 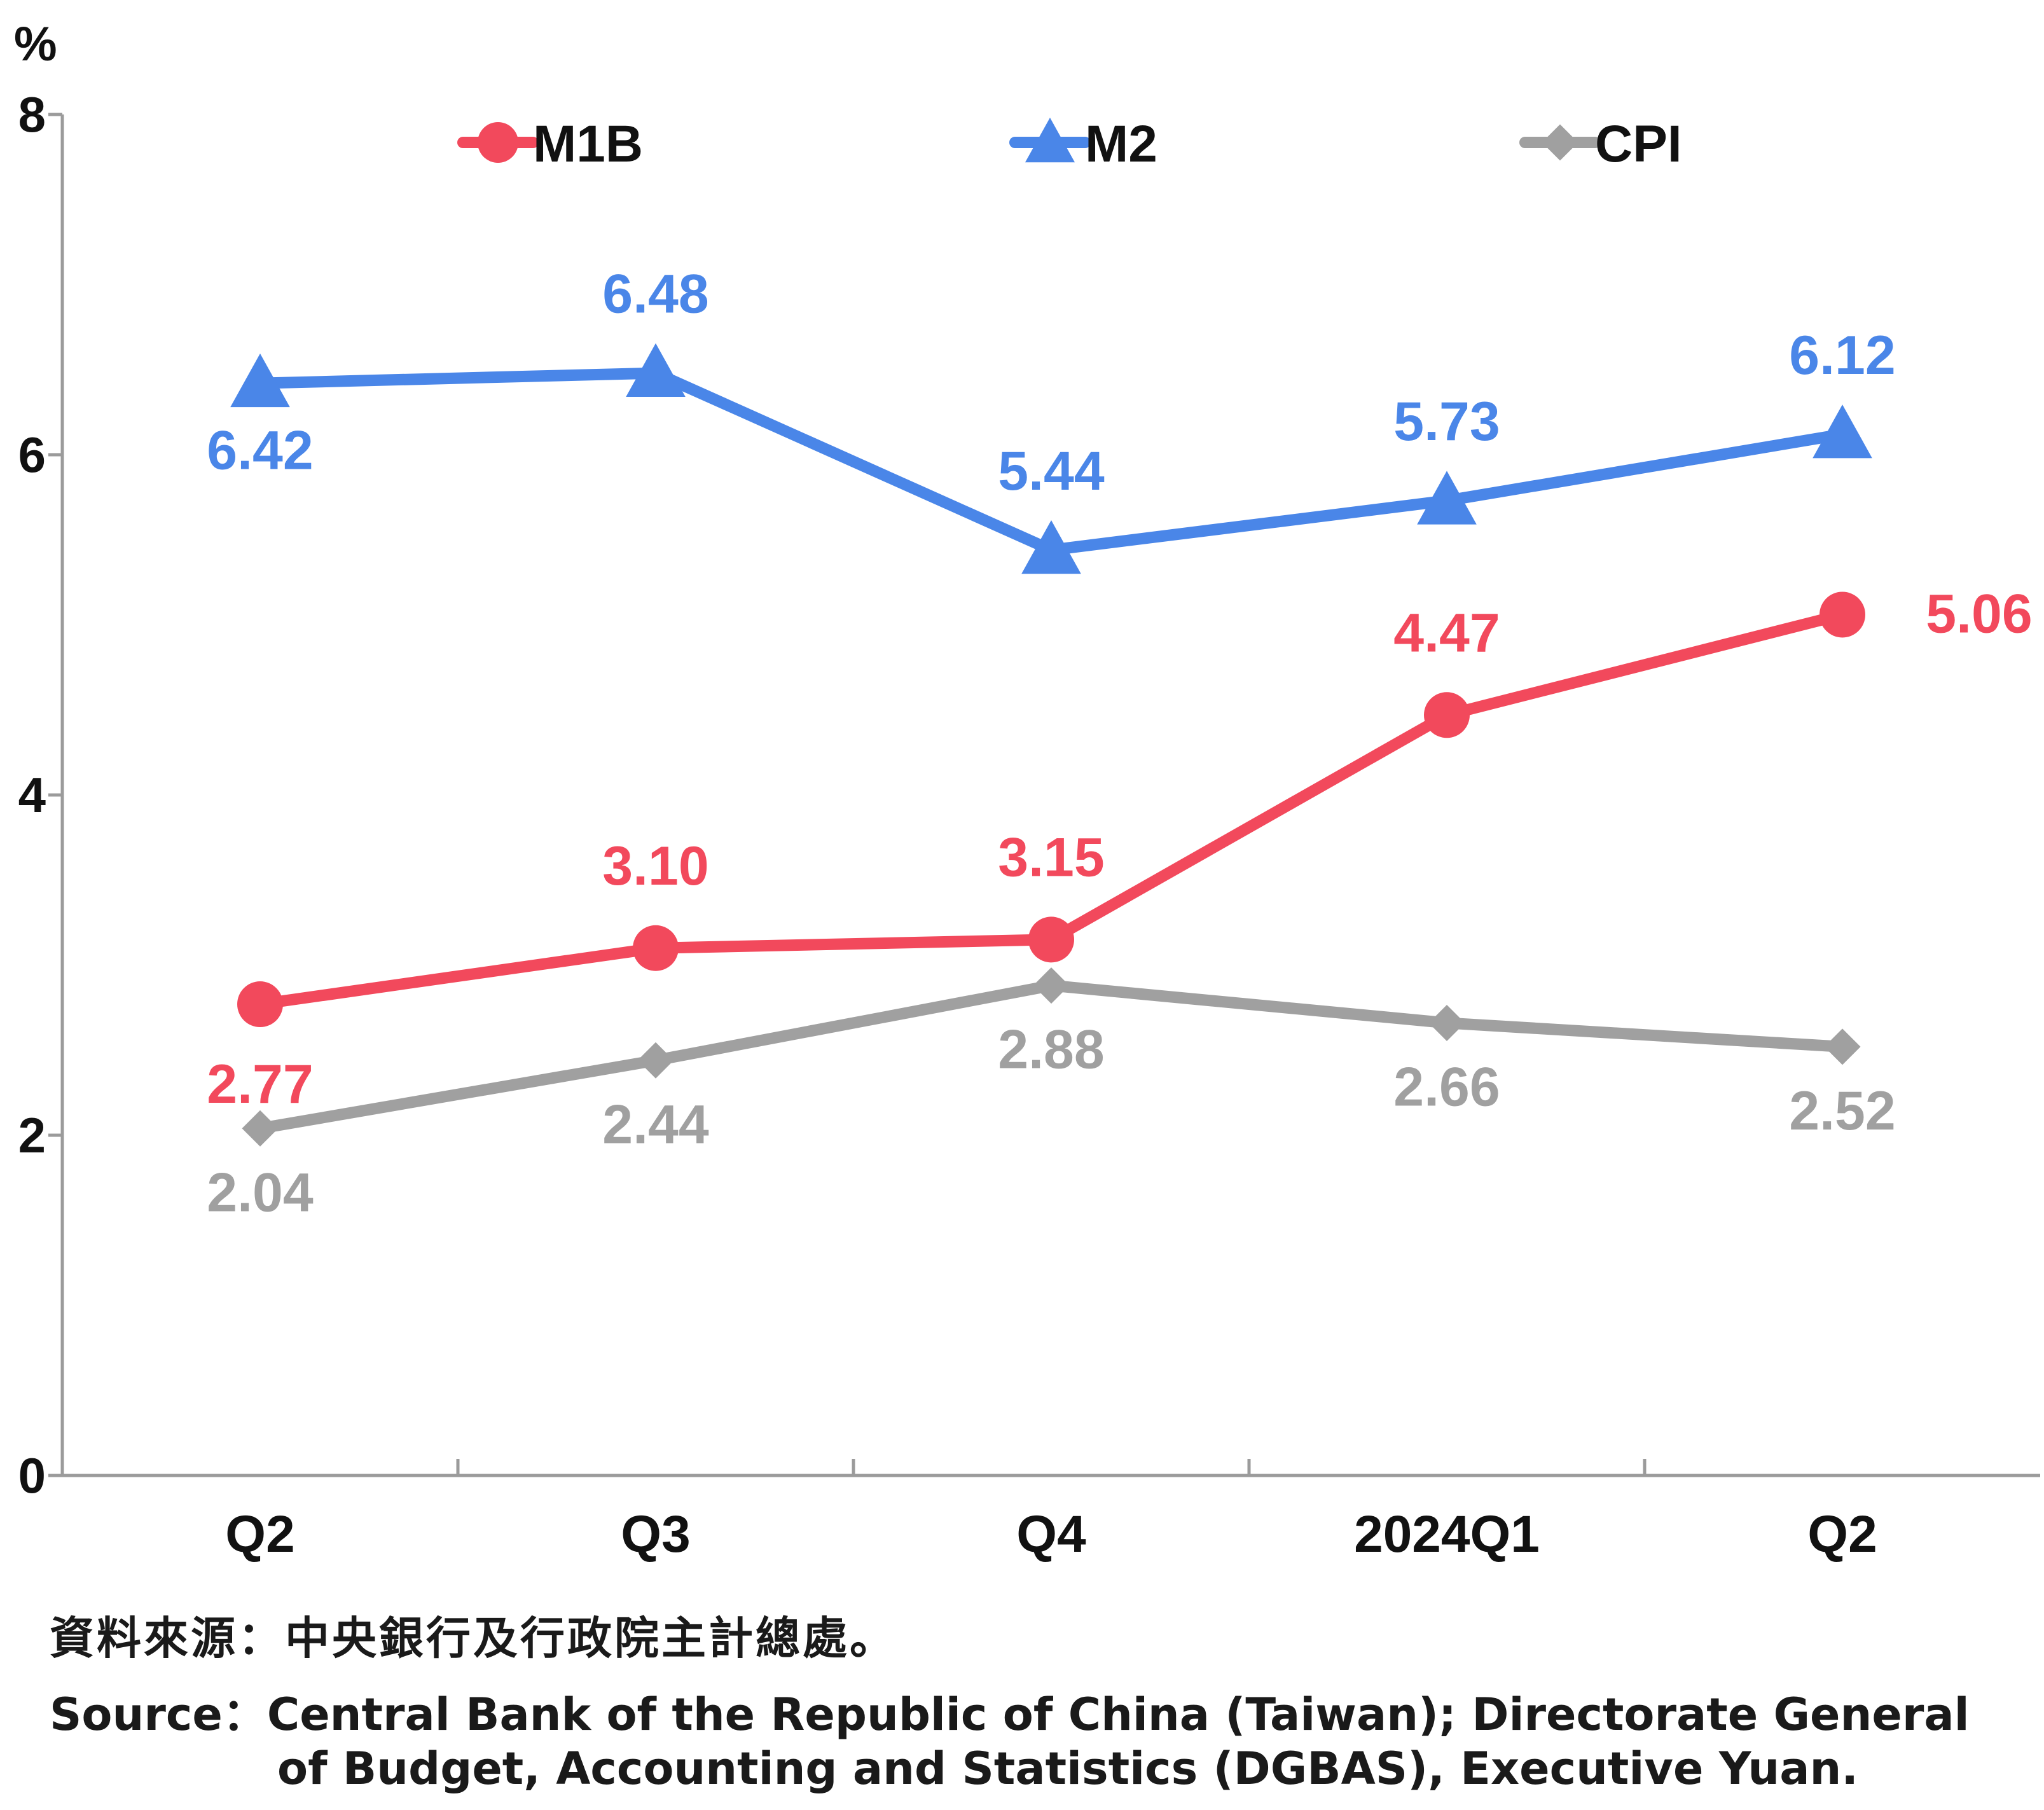 I want to click on y-tick-label: 2, so click(x=32, y=1135).